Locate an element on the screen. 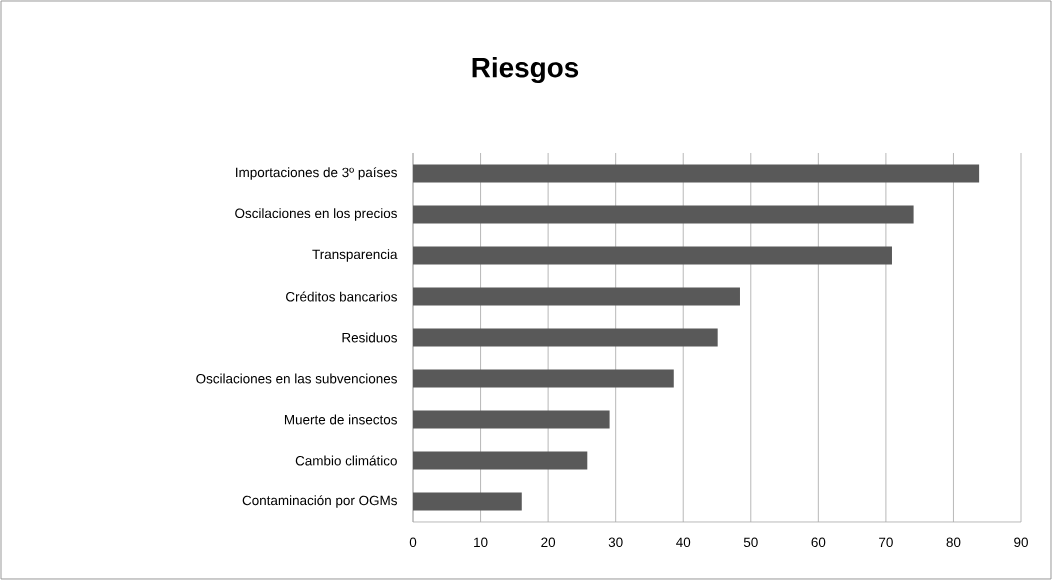  x-tick-label: 60 is located at coordinates (818, 542).